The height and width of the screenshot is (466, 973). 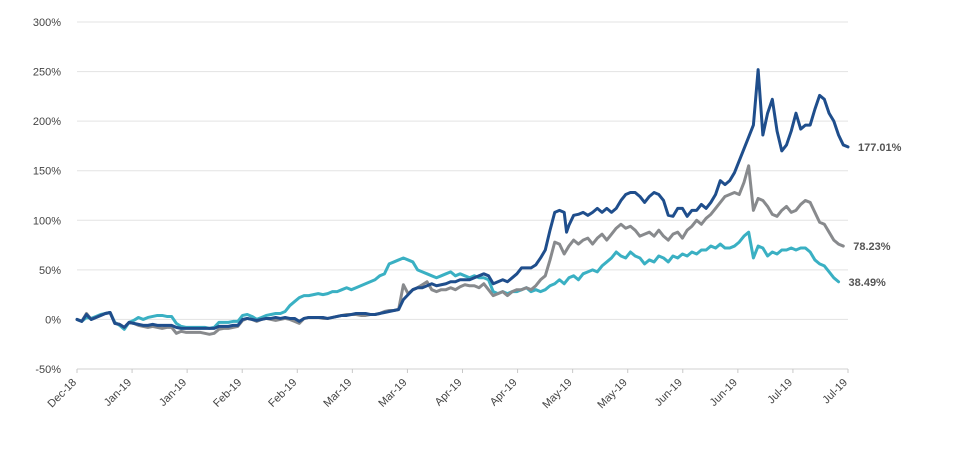 I want to click on end-labels: 177.01% 78.23% 38.49%, so click(x=875, y=215).